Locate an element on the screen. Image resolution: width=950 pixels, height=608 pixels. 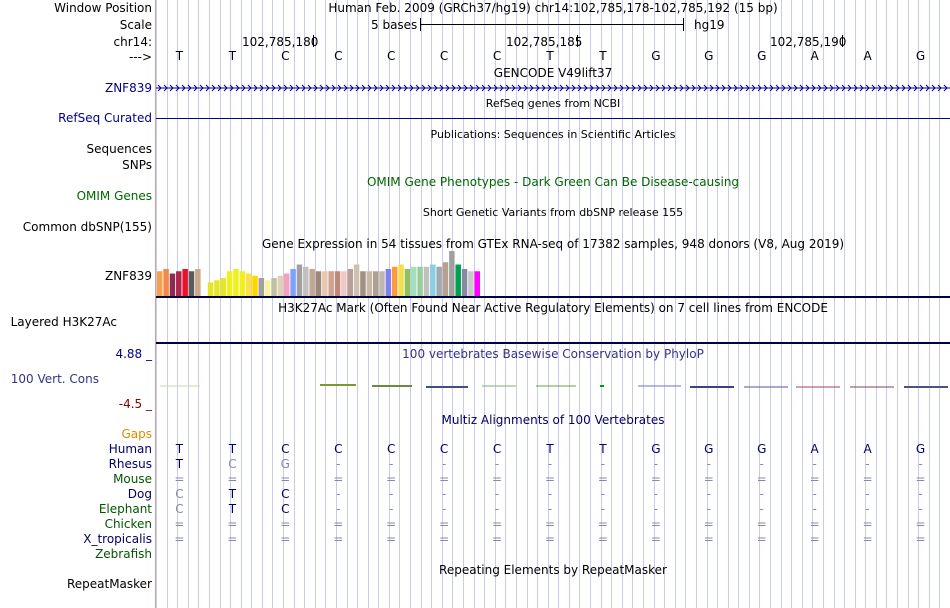
species-label: X_tropicalis is located at coordinates (117, 539).